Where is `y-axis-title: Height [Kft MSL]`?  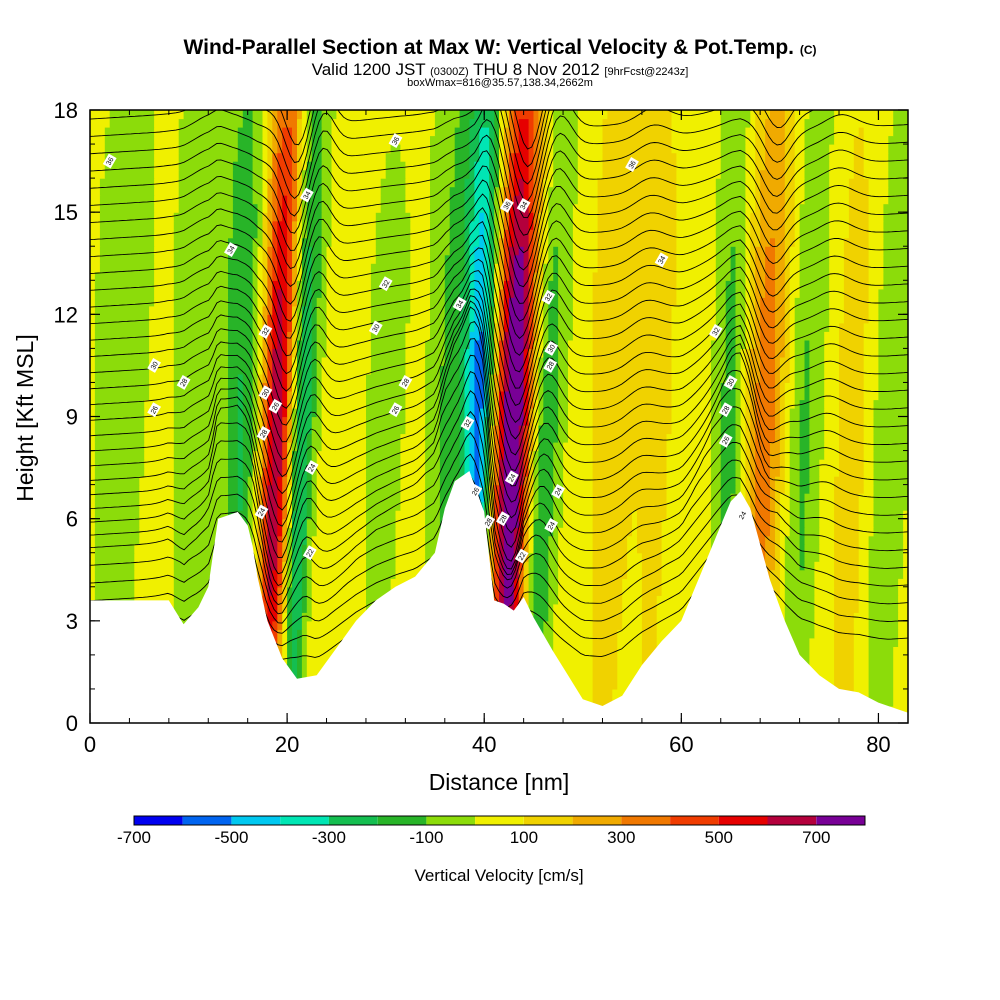 y-axis-title: Height [Kft MSL] is located at coordinates (25, 417).